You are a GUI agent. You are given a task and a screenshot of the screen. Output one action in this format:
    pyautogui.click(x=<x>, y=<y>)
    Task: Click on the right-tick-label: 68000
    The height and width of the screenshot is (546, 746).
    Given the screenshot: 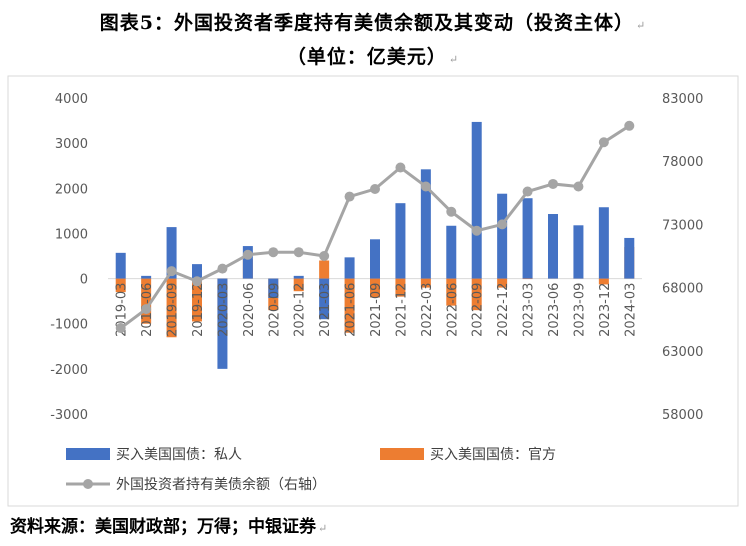 What is the action you would take?
    pyautogui.click(x=682, y=289)
    